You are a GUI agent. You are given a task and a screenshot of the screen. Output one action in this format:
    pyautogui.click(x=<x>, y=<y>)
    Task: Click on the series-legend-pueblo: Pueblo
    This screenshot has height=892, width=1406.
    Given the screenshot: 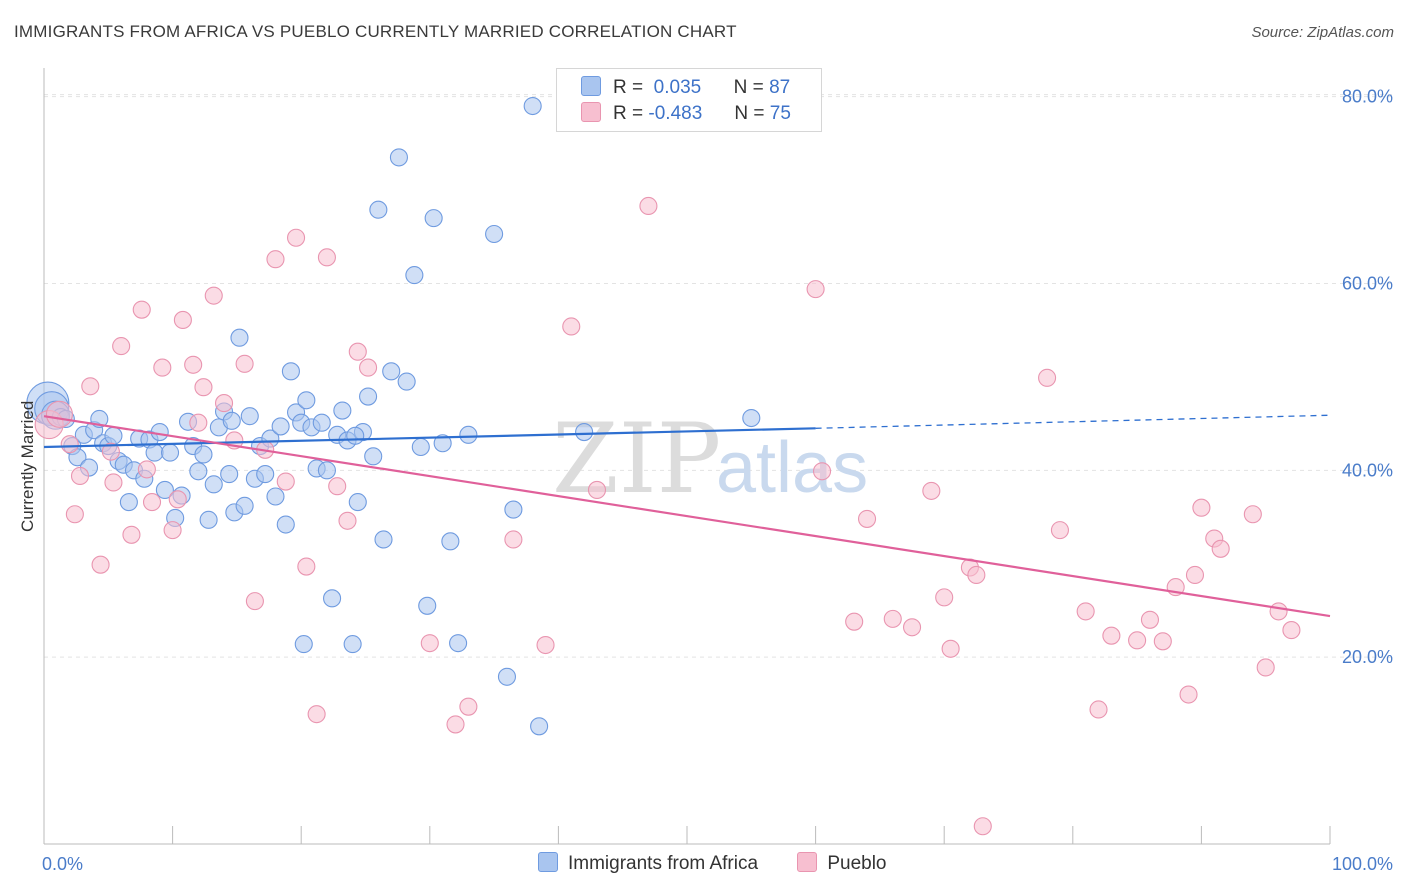 What is the action you would take?
    pyautogui.click(x=842, y=863)
    